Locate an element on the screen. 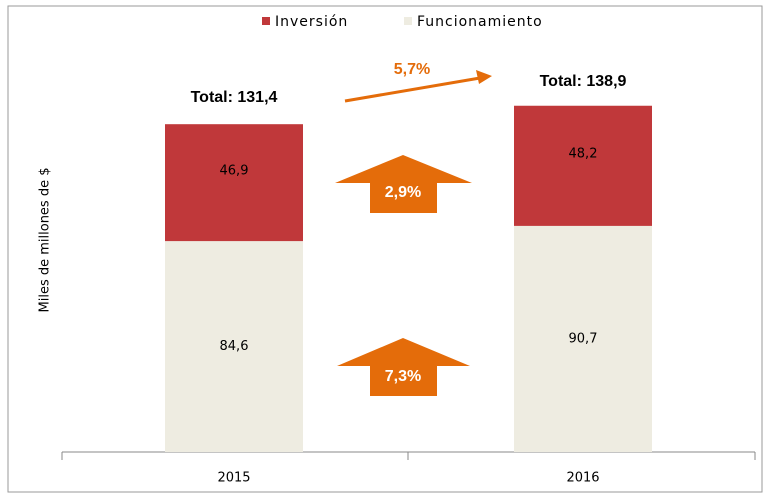 This screenshot has width=770, height=500. total-label: Total: 138,9 is located at coordinates (583, 81).